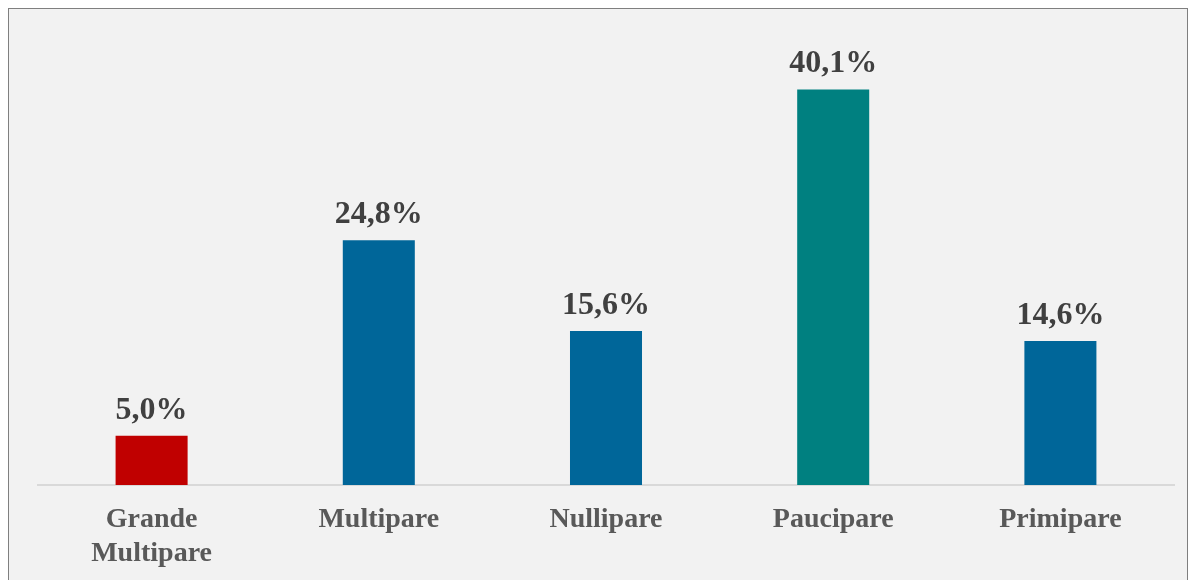 This screenshot has height=580, width=1191. I want to click on x-tick-label: Paucipare, so click(833, 518).